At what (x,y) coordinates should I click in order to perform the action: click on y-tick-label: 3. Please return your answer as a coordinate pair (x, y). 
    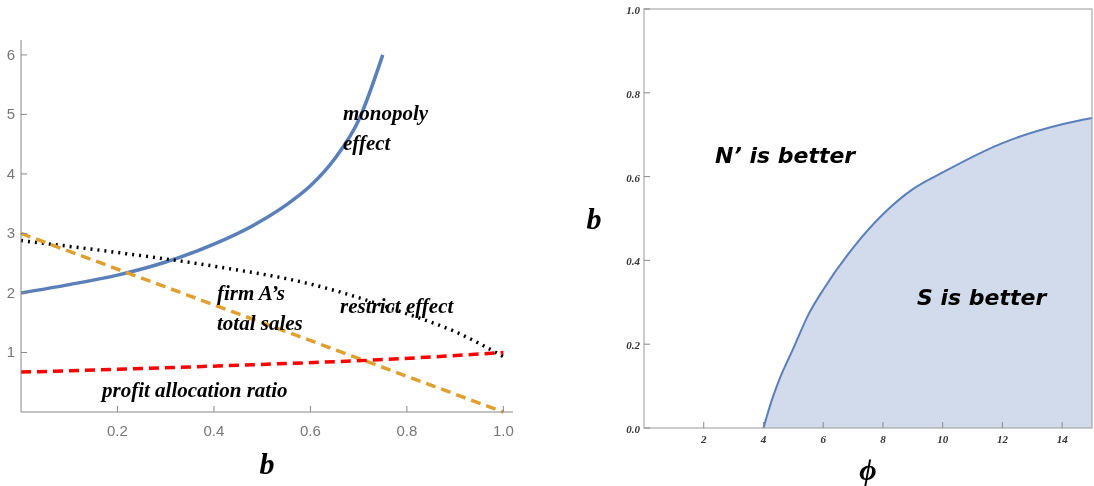
    Looking at the image, I should click on (10, 233).